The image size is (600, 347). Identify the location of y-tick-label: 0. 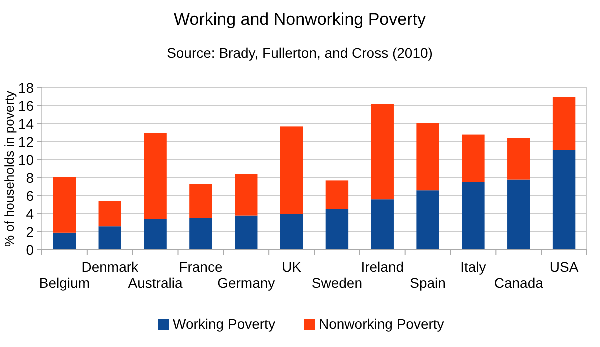
(30, 250).